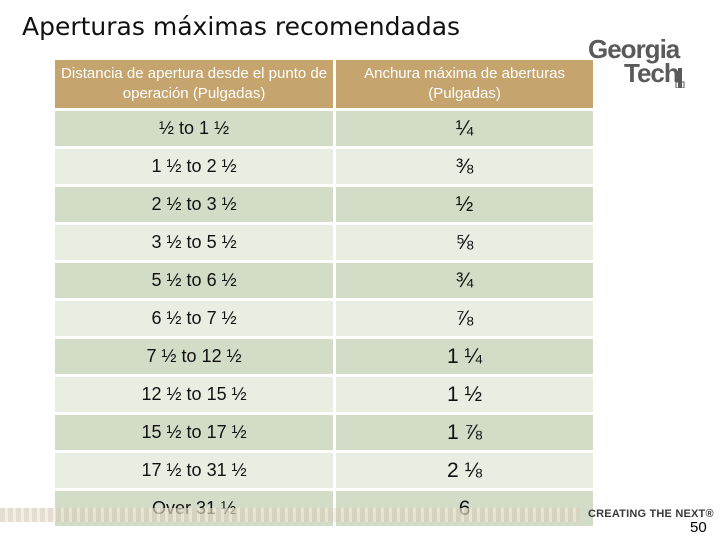 The image size is (720, 540). I want to click on table-row: 2 ½ to 3 ½ ½, so click(324, 203).